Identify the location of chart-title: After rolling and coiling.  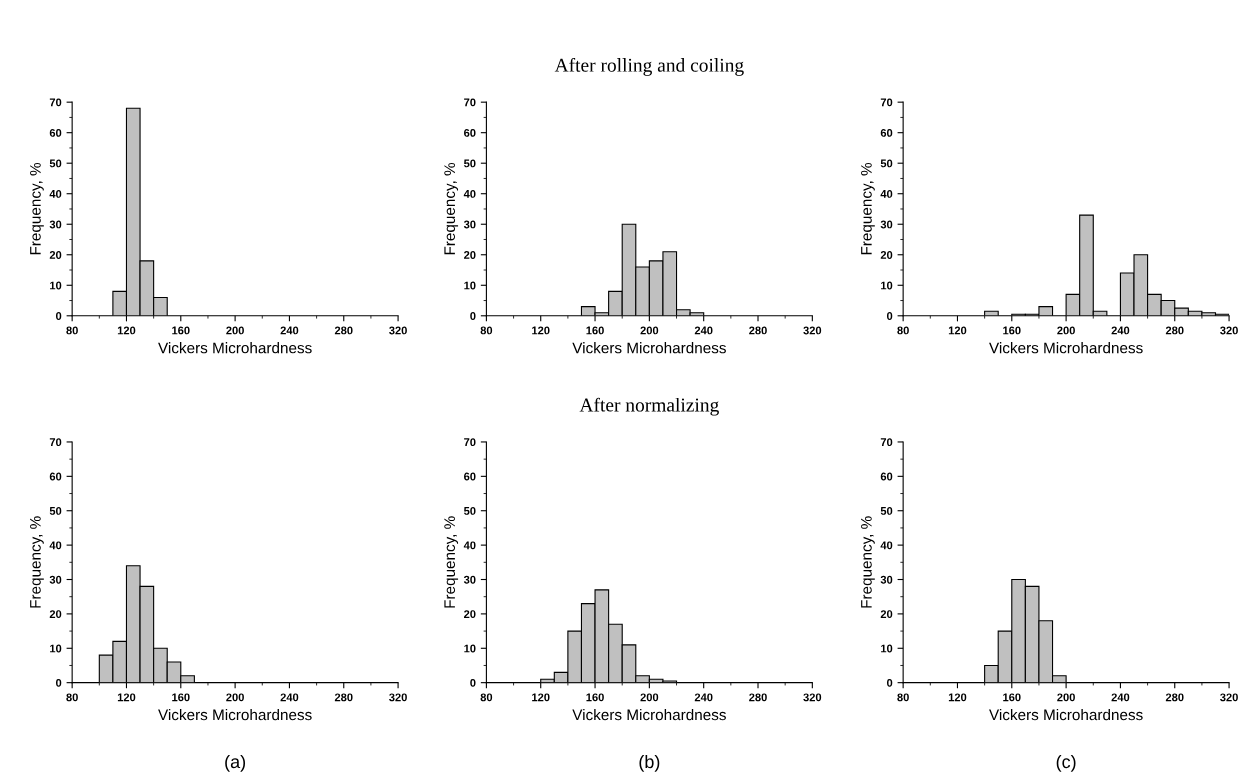
(649, 66).